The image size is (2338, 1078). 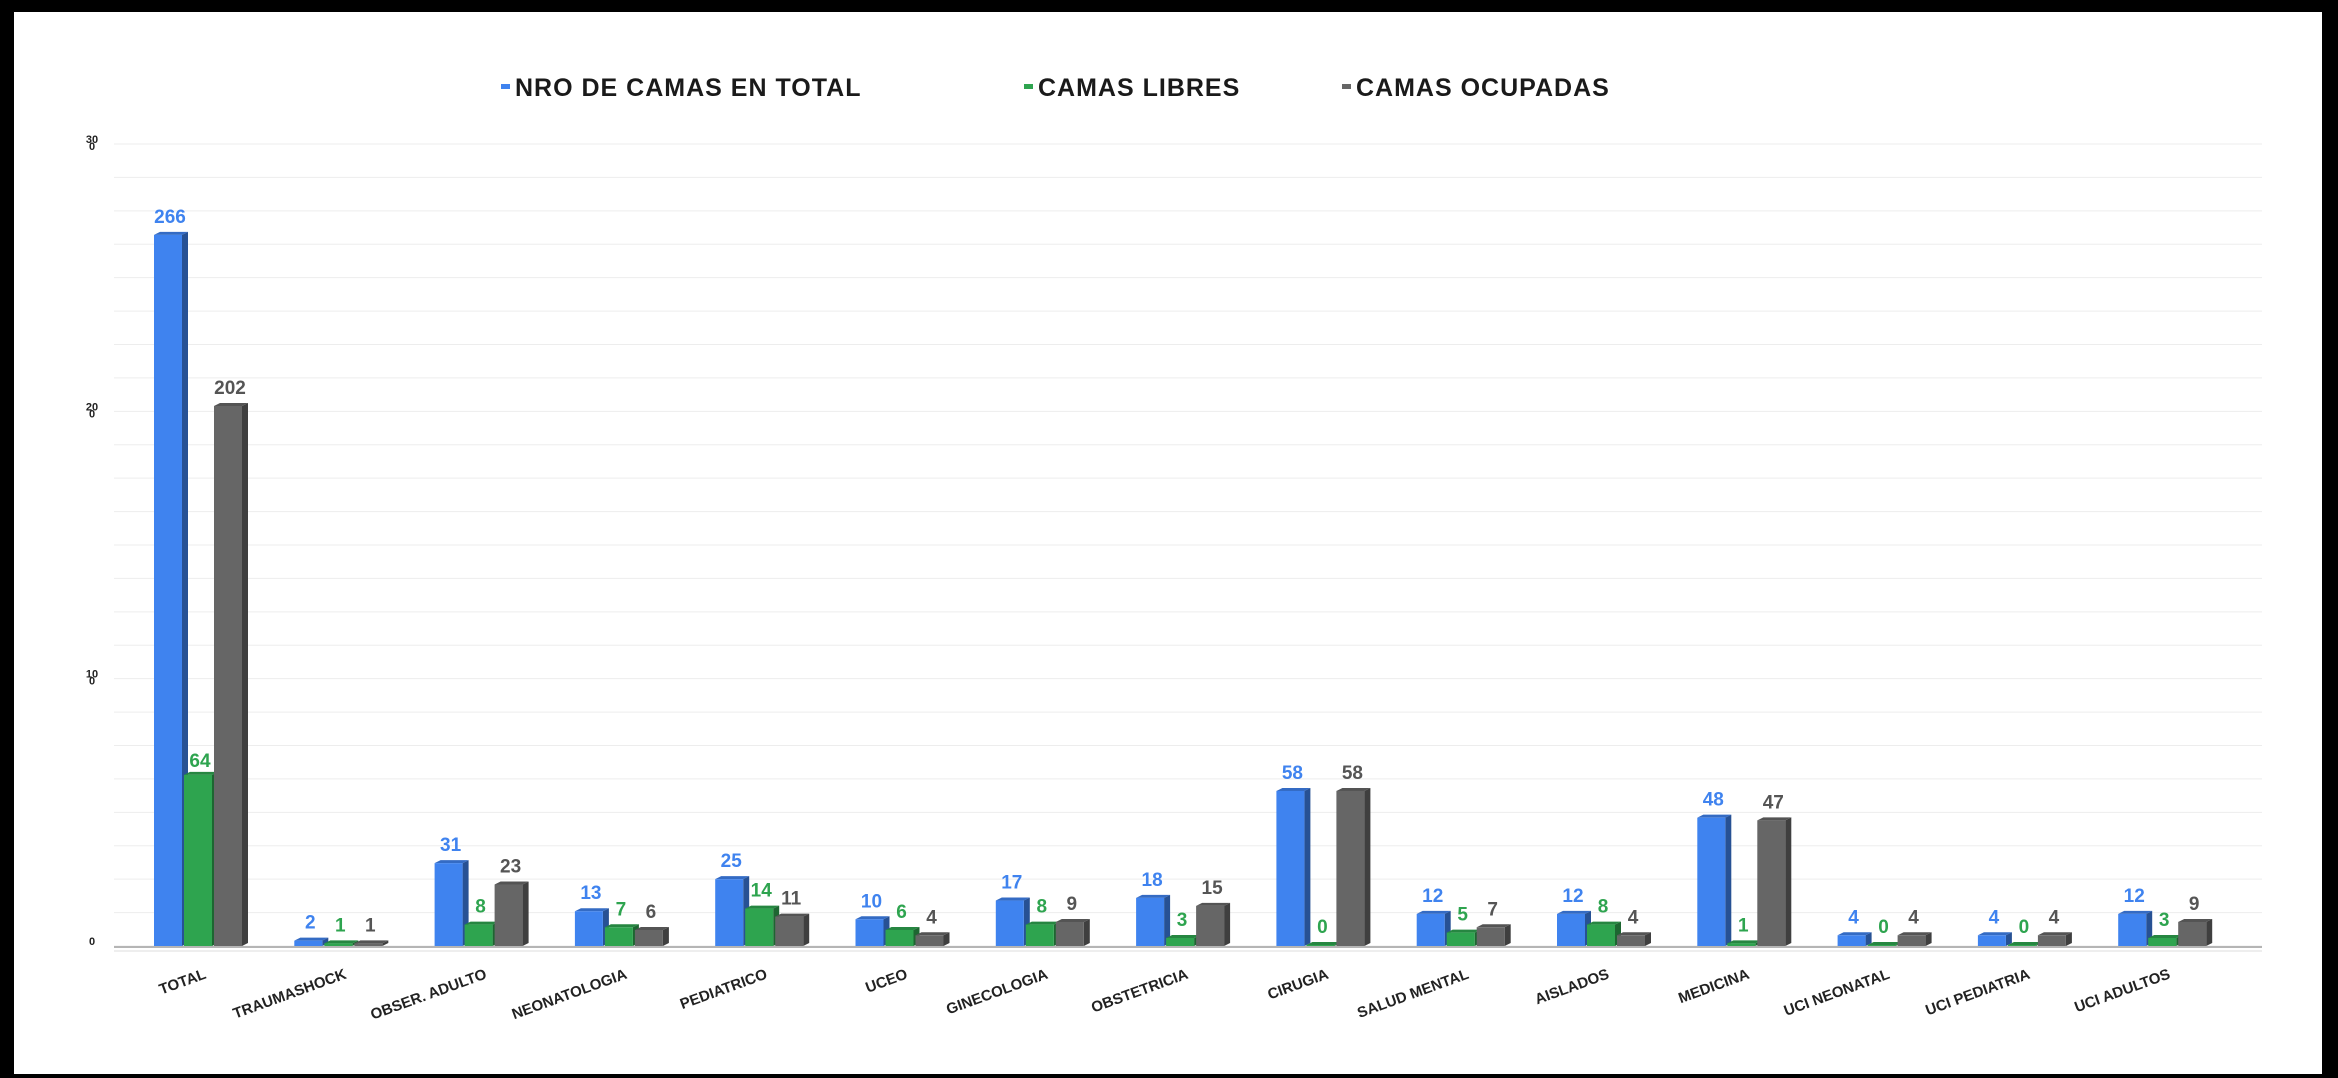 What do you see at coordinates (428, 995) in the screenshot?
I see `category-label: OBSER. ADULTO` at bounding box center [428, 995].